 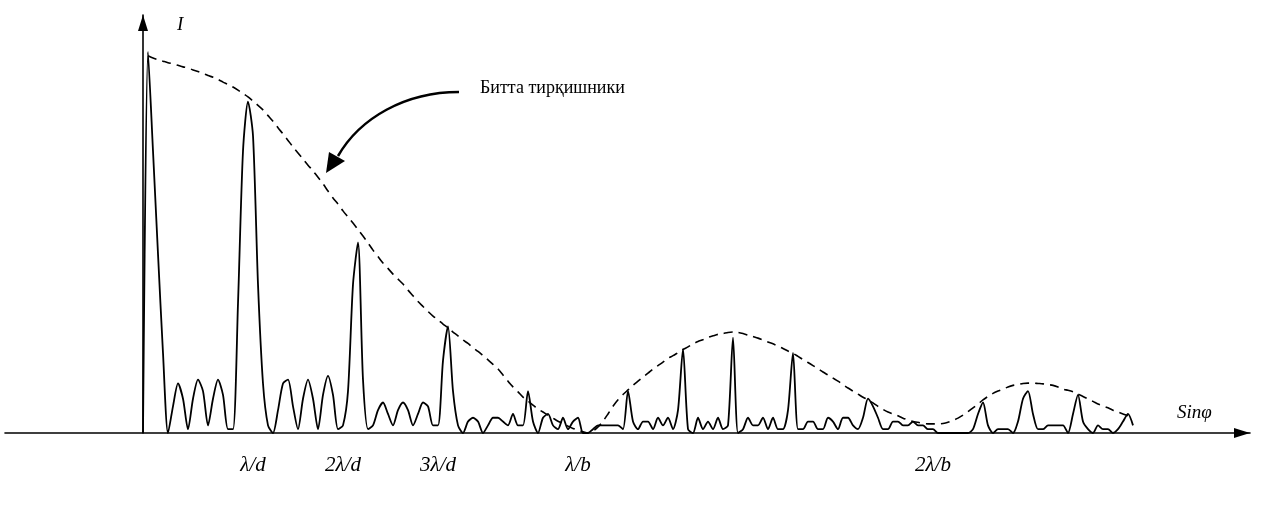 What do you see at coordinates (253, 463) in the screenshot?
I see `x-tick-label: λ/d` at bounding box center [253, 463].